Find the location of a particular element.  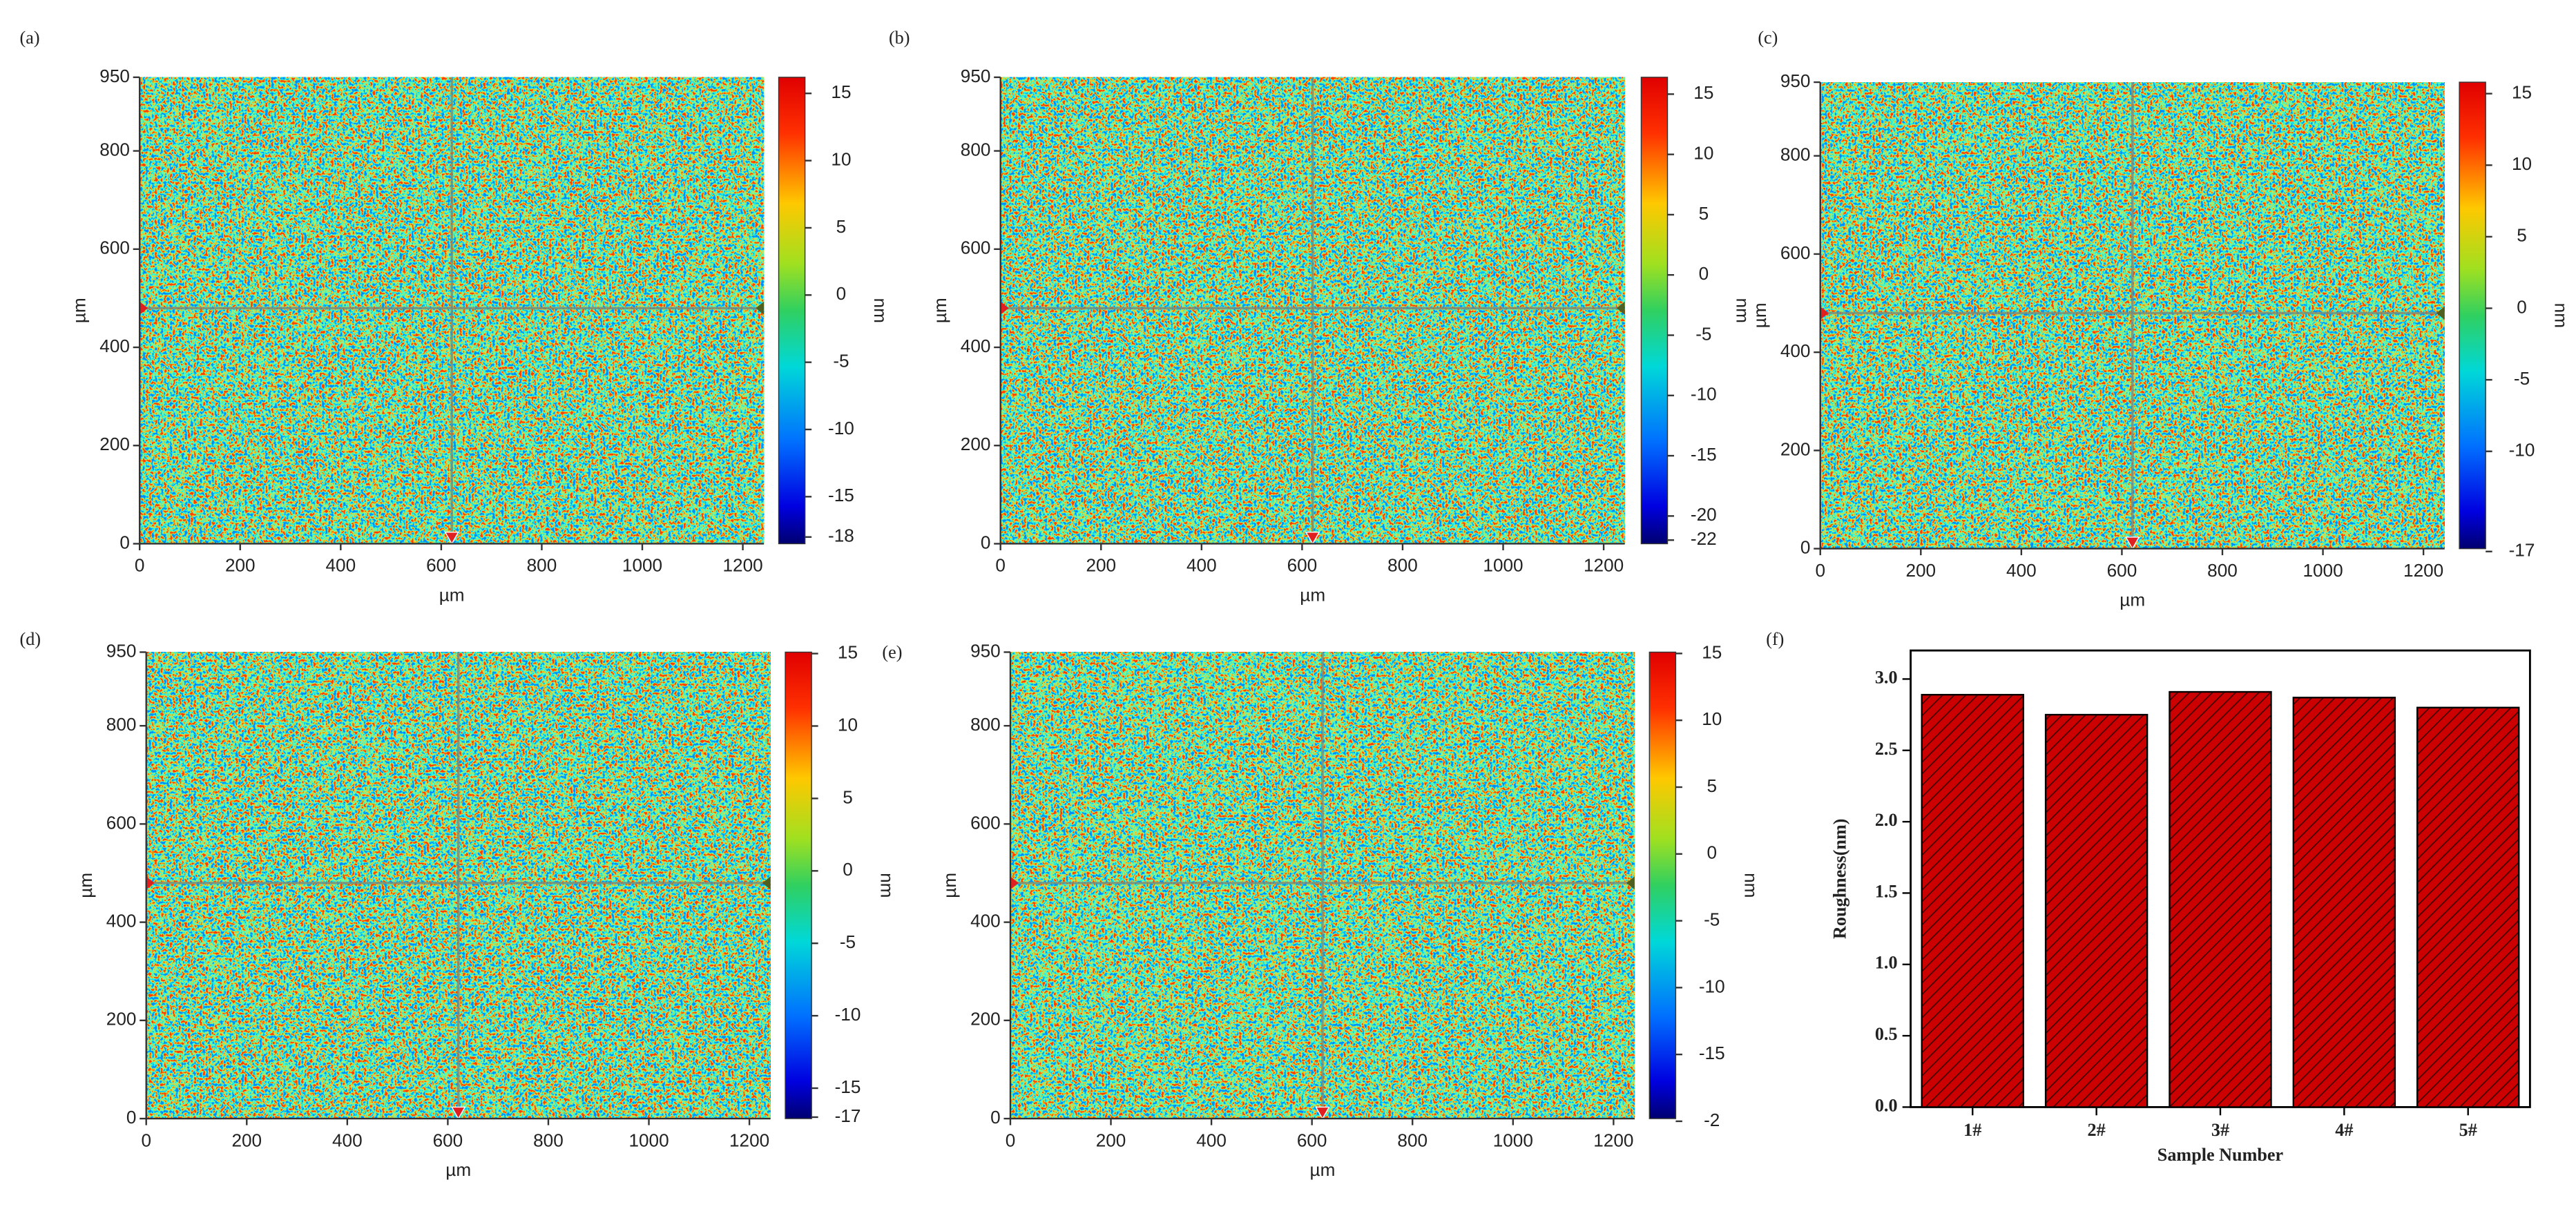

x-tick-label: 3# is located at coordinates (2220, 1130).